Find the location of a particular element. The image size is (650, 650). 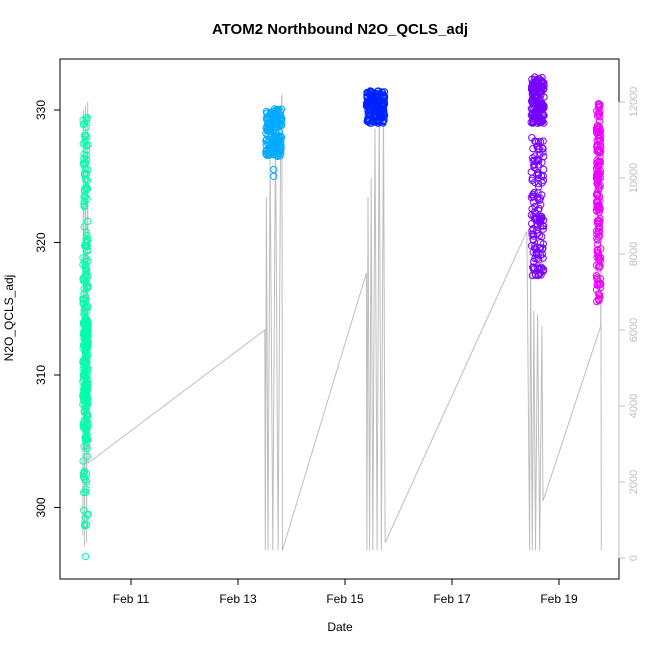

y-tick-label: 310 is located at coordinates (41, 375).